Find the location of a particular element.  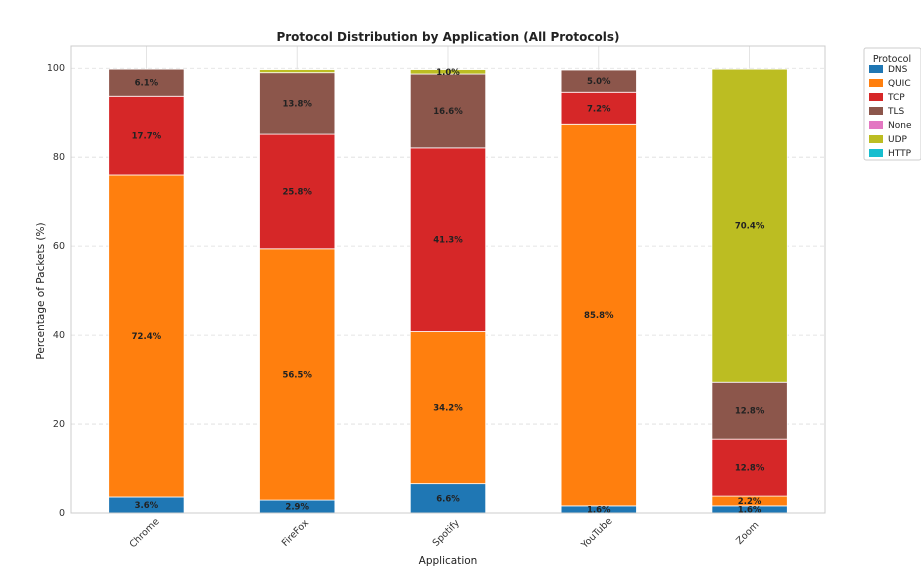

legend-label-tls: TLS is located at coordinates (896, 112).